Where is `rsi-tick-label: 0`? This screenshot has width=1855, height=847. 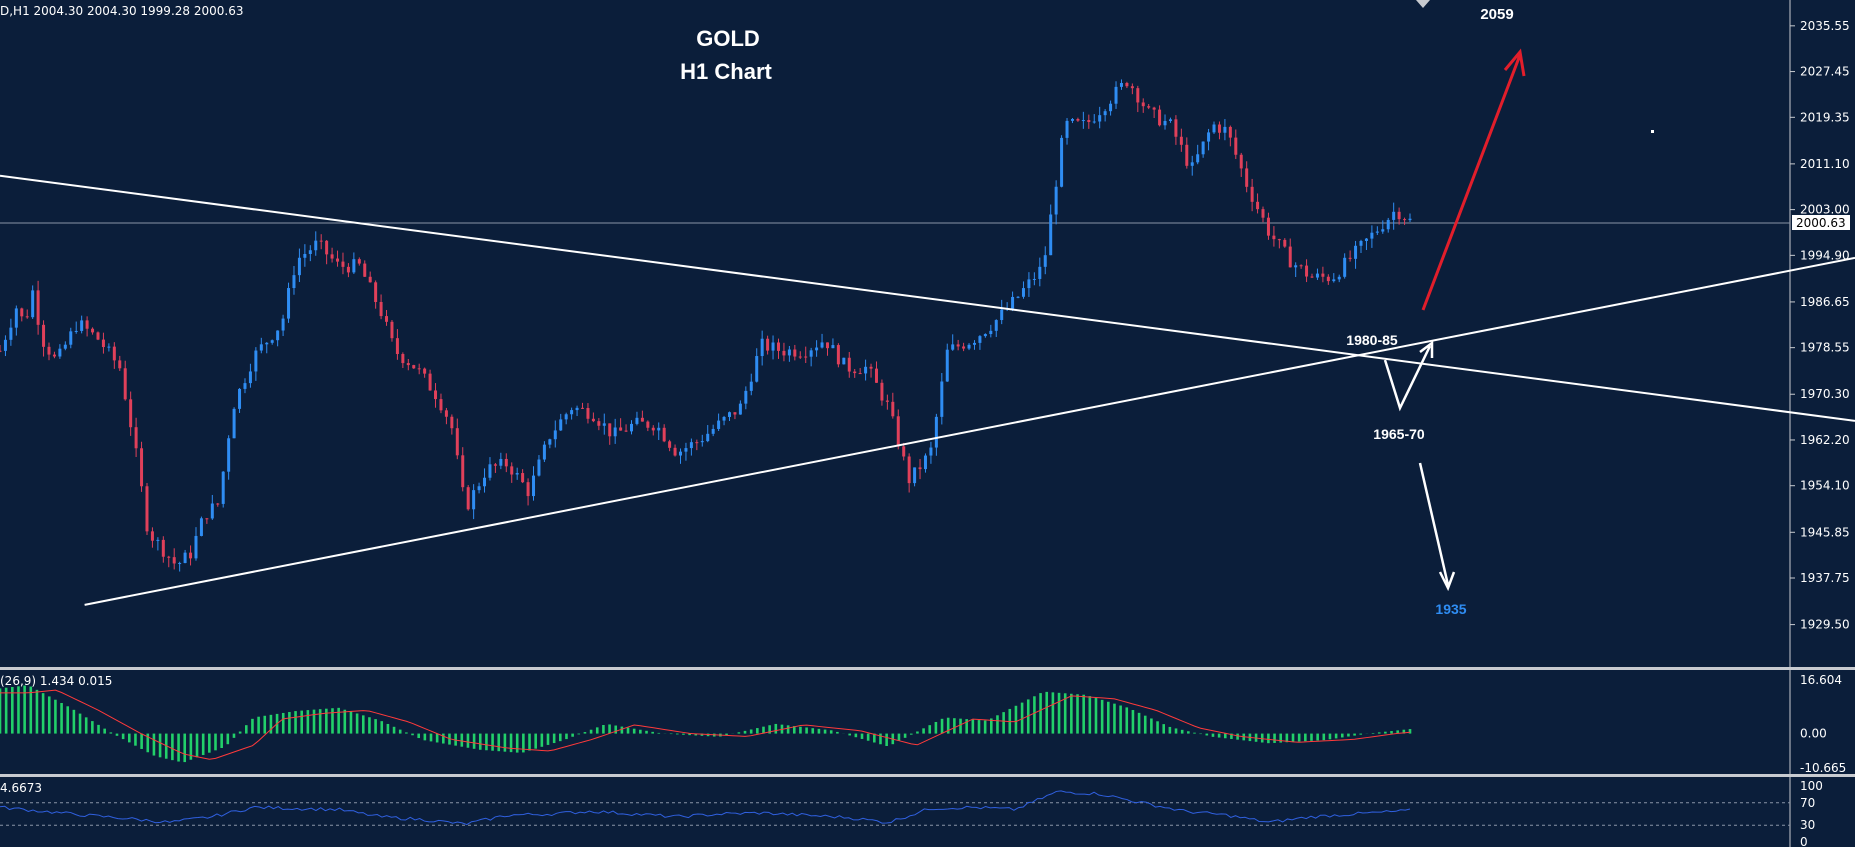 rsi-tick-label: 0 is located at coordinates (1804, 841).